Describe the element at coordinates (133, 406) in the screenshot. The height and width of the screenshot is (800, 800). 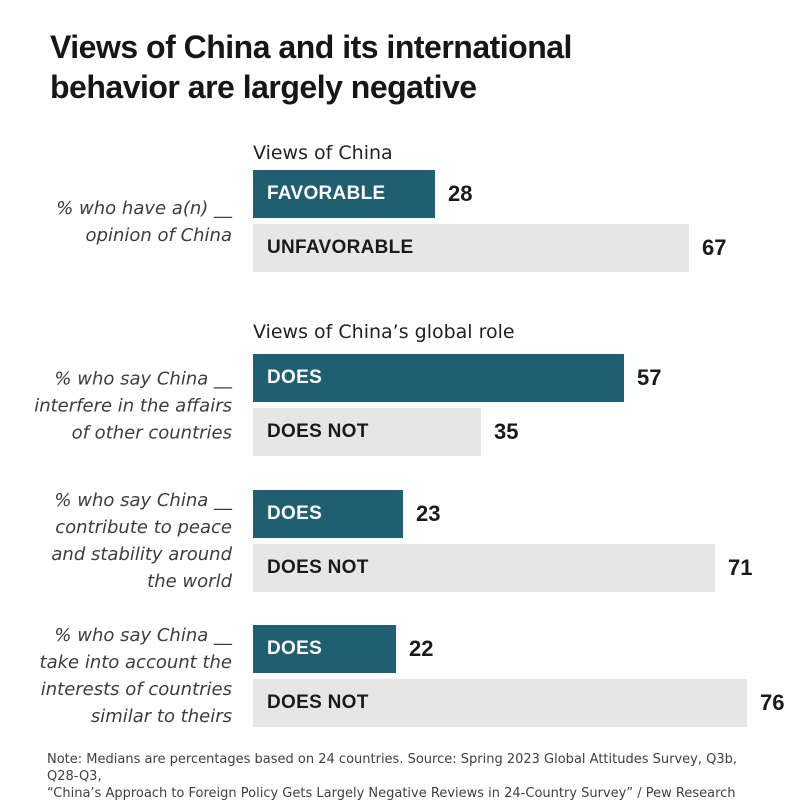
I see `side-label-line: interfere in the affairs` at that location.